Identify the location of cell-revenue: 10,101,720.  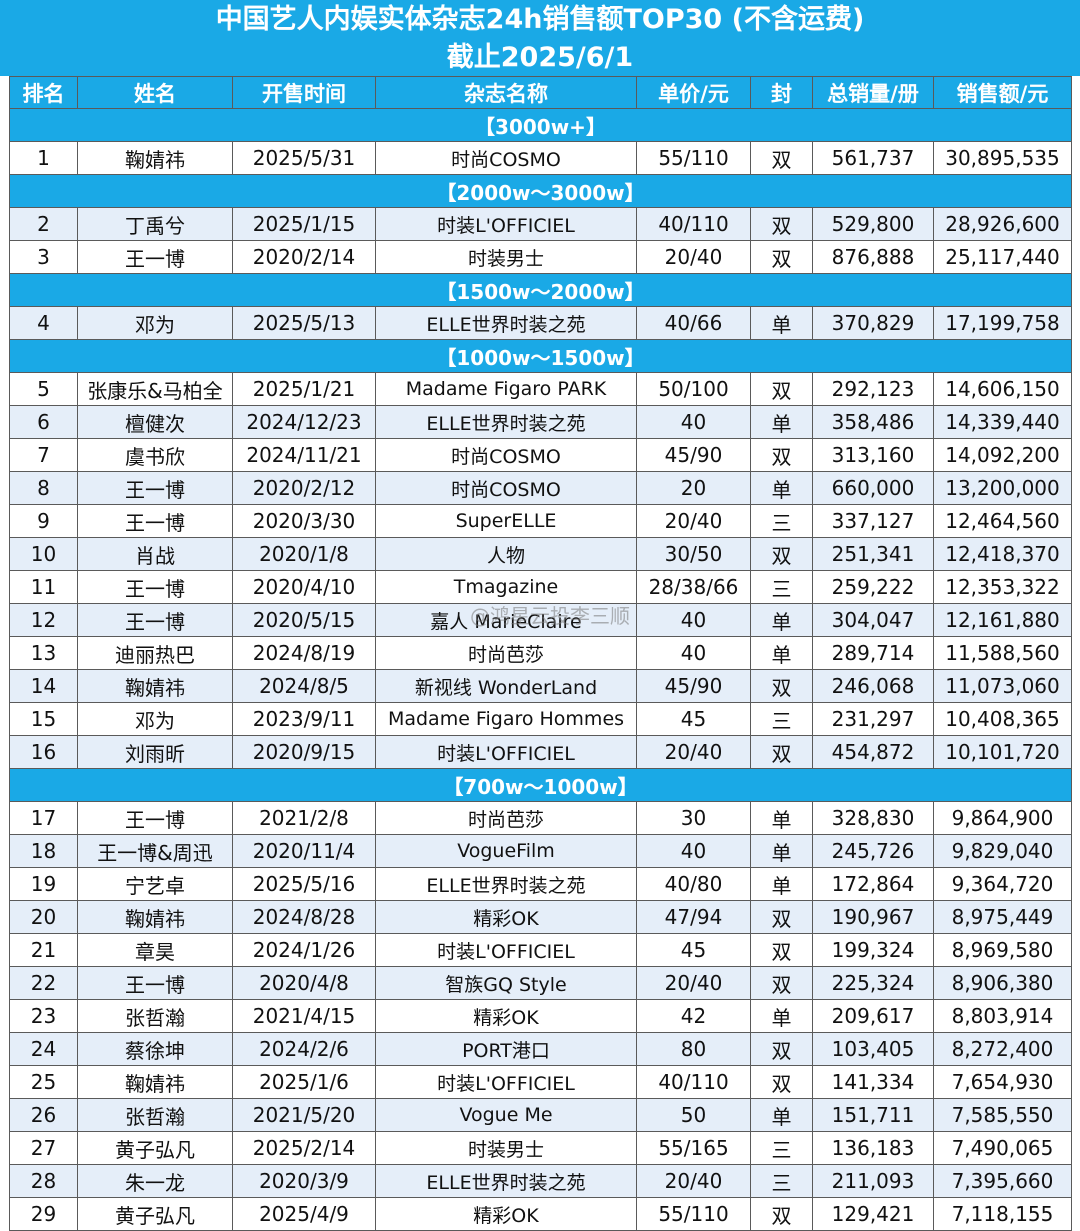
(1002, 752).